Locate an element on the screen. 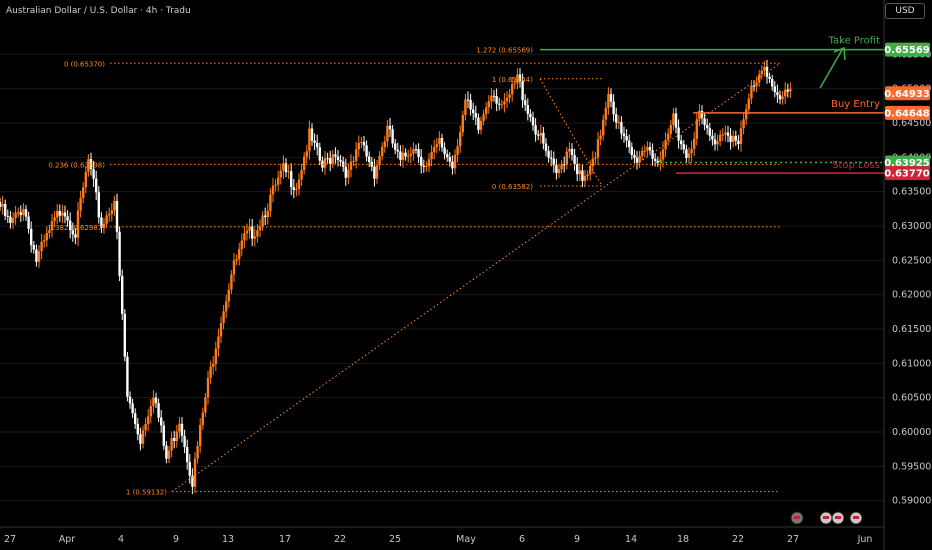  arrow-up-icon is located at coordinates (832, 67).